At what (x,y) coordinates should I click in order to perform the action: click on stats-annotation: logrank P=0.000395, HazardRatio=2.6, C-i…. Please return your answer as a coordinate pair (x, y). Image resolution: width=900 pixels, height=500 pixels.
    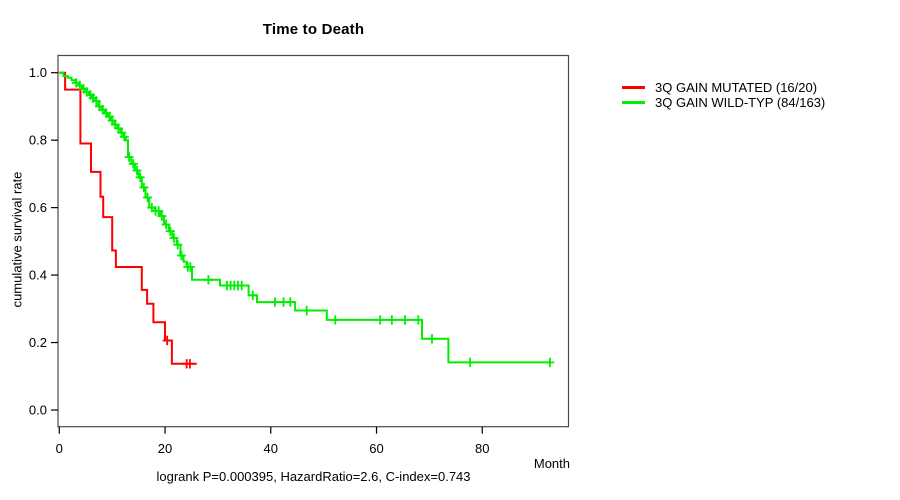
    Looking at the image, I should click on (313, 476).